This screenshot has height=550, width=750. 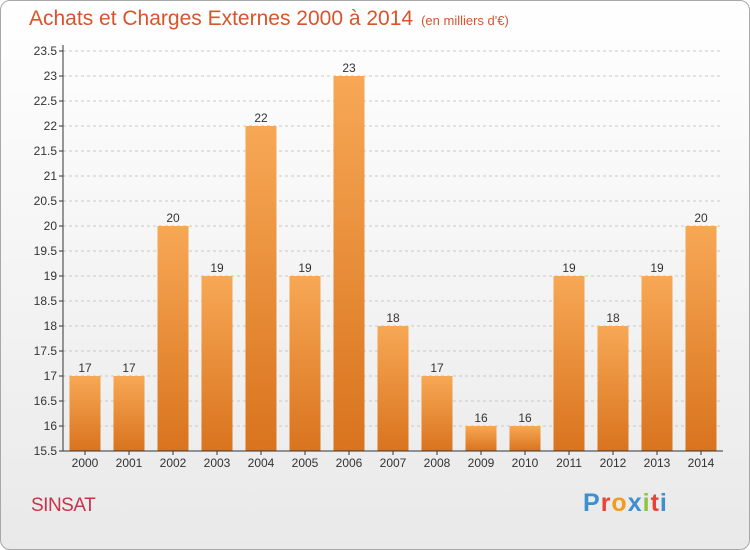 I want to click on data-label-2010: 16, so click(x=525, y=418).